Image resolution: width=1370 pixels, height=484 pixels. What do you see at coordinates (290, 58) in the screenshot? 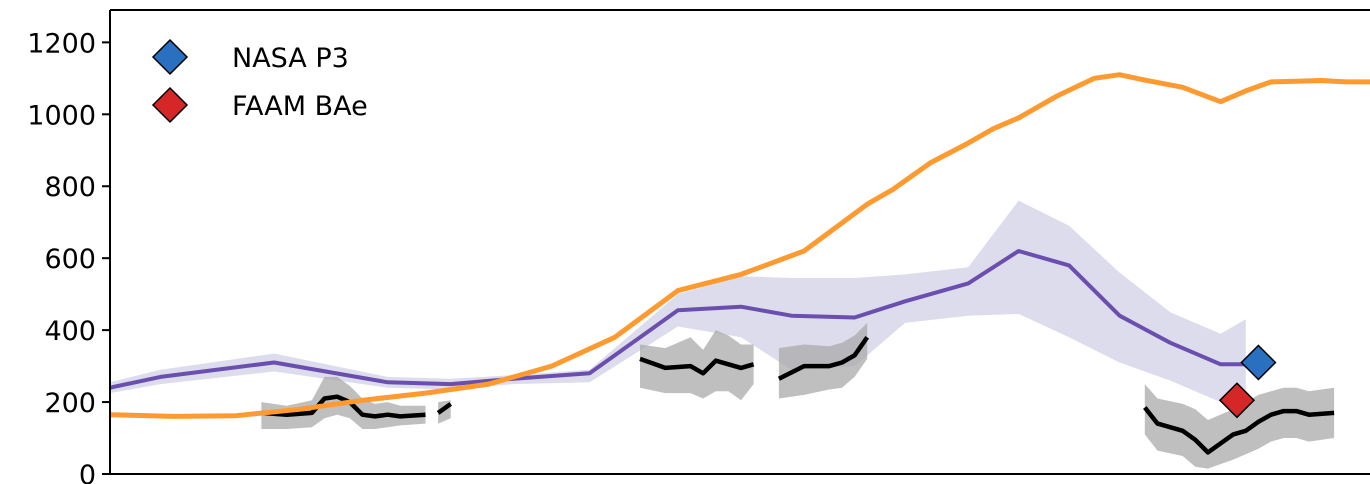
I see `legend-label: NASA P3` at bounding box center [290, 58].